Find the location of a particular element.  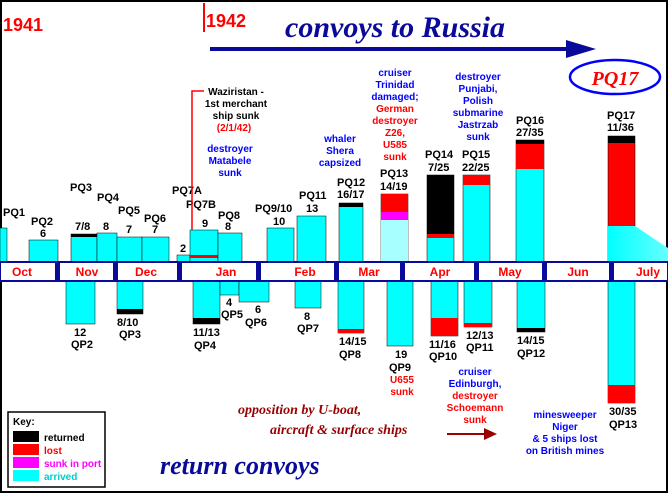

convoy-label-pq4: PQ4 is located at coordinates (108, 198).